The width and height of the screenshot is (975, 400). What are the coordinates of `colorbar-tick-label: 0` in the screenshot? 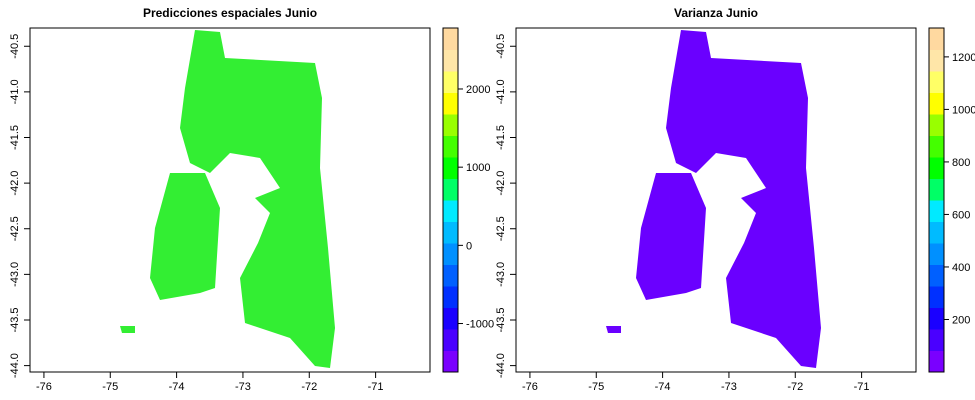 It's located at (469, 246).